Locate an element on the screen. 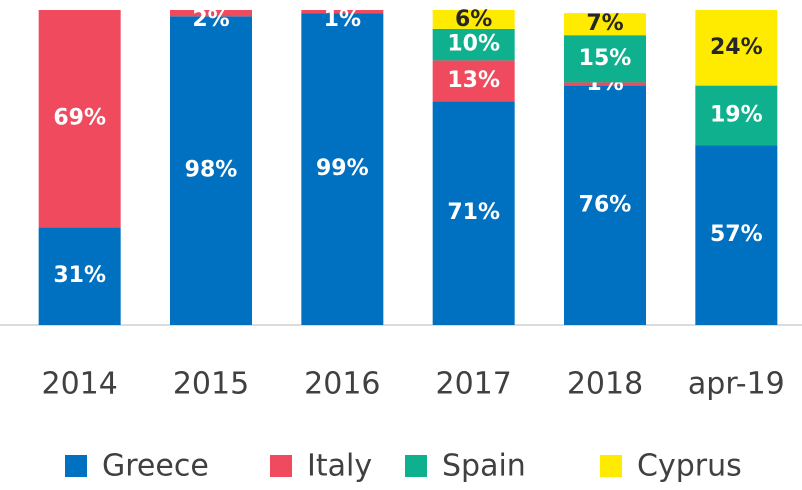 The height and width of the screenshot is (490, 802). data-label: 2% is located at coordinates (210, 19).